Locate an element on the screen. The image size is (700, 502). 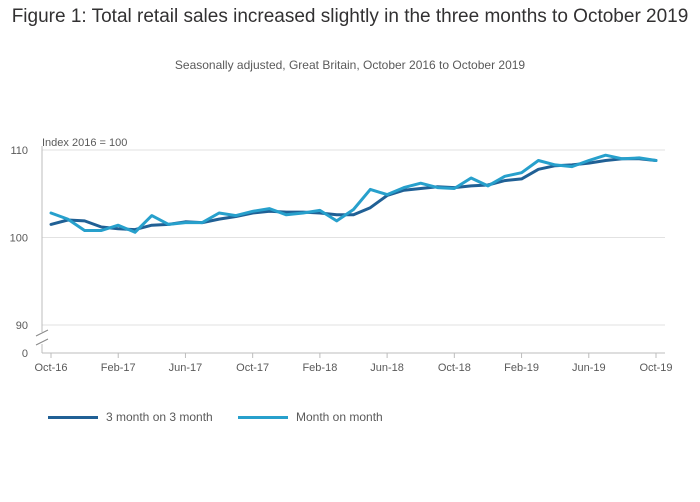
x-tick-label: Jun-18 is located at coordinates (387, 368).